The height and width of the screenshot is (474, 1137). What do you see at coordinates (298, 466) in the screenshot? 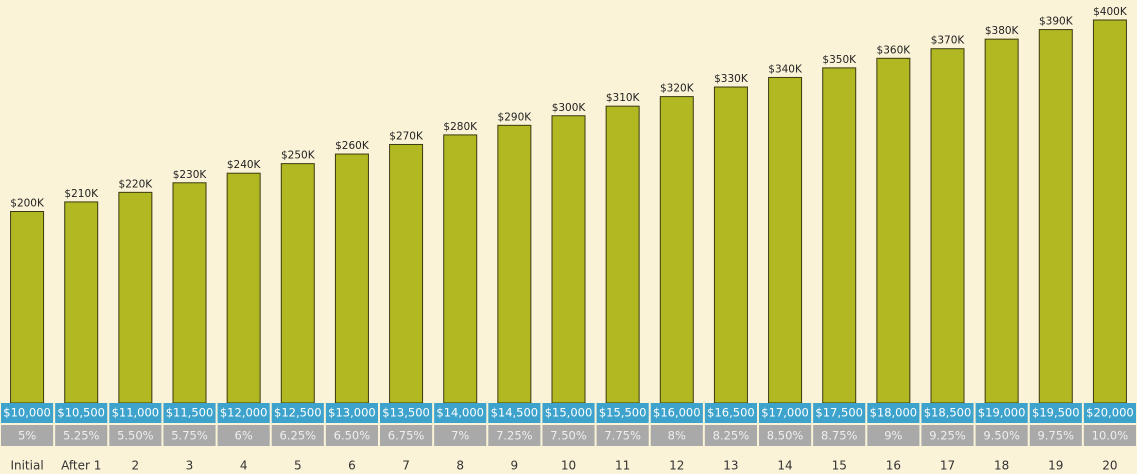
I see `x-tick-label: 5` at bounding box center [298, 466].